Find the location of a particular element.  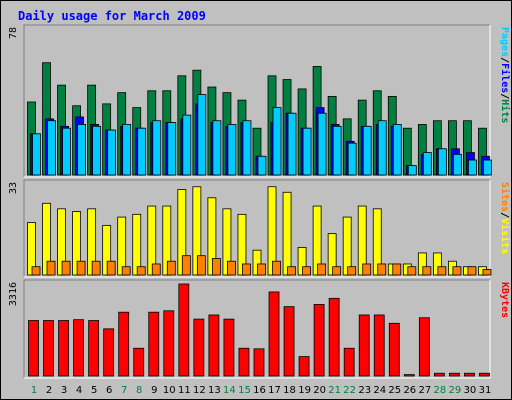

day-label-30: 30 is located at coordinates (470, 390).